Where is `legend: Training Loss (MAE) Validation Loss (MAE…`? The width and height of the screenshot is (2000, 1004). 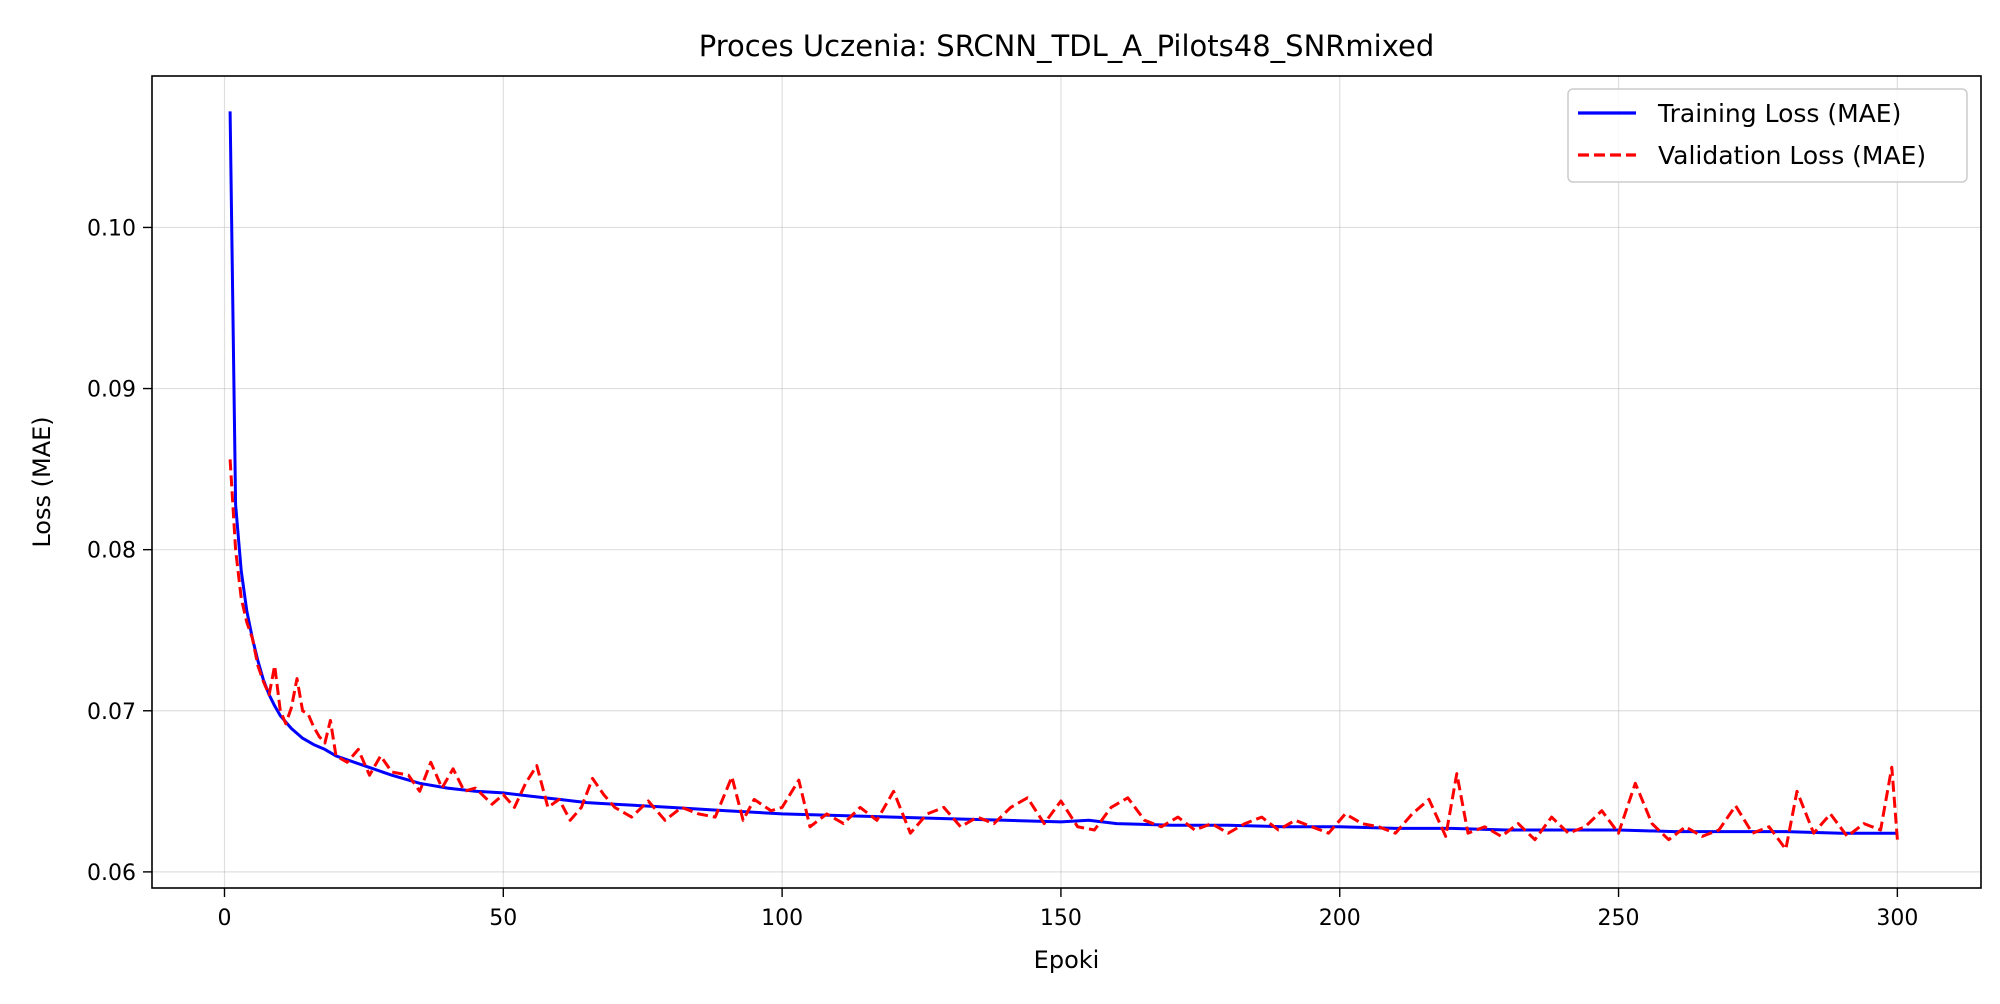 legend: Training Loss (MAE) Validation Loss (MAE… is located at coordinates (1767, 135).